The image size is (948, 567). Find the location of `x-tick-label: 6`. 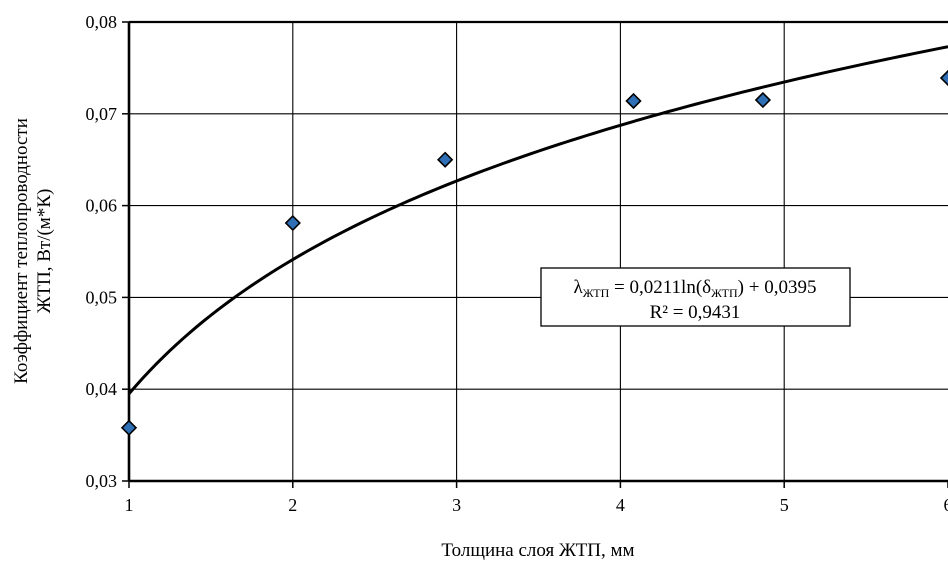

x-tick-label: 6 is located at coordinates (946, 505).